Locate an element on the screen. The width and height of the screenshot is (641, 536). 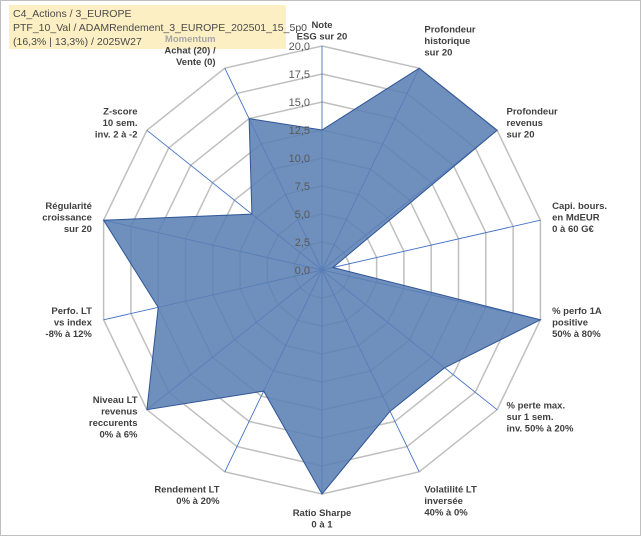
axis-label: % perfo 1A positive 50% à 80% is located at coordinates (577, 323).